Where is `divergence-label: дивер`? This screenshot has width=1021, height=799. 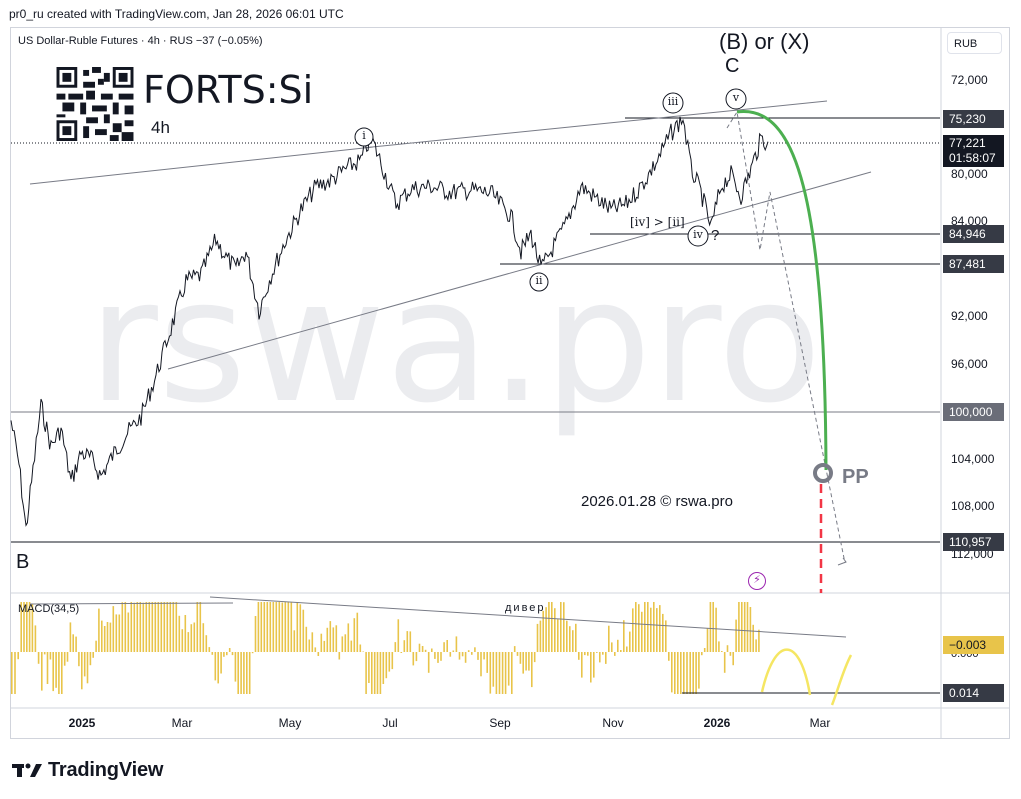
divergence-label: дивер is located at coordinates (525, 608).